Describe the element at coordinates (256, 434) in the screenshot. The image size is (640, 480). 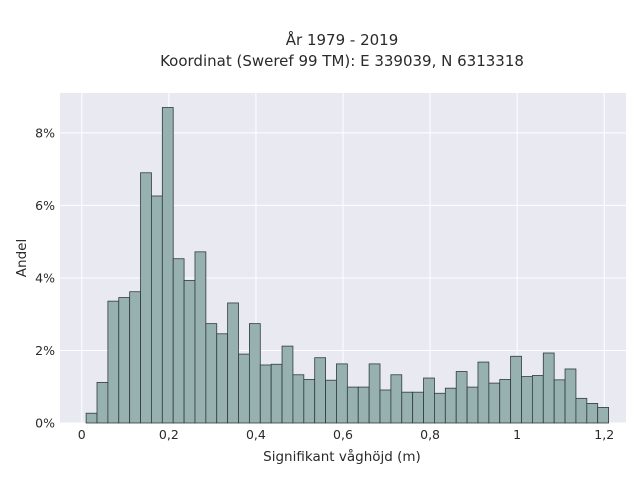
I see `x-tick-label: 0,4` at that location.